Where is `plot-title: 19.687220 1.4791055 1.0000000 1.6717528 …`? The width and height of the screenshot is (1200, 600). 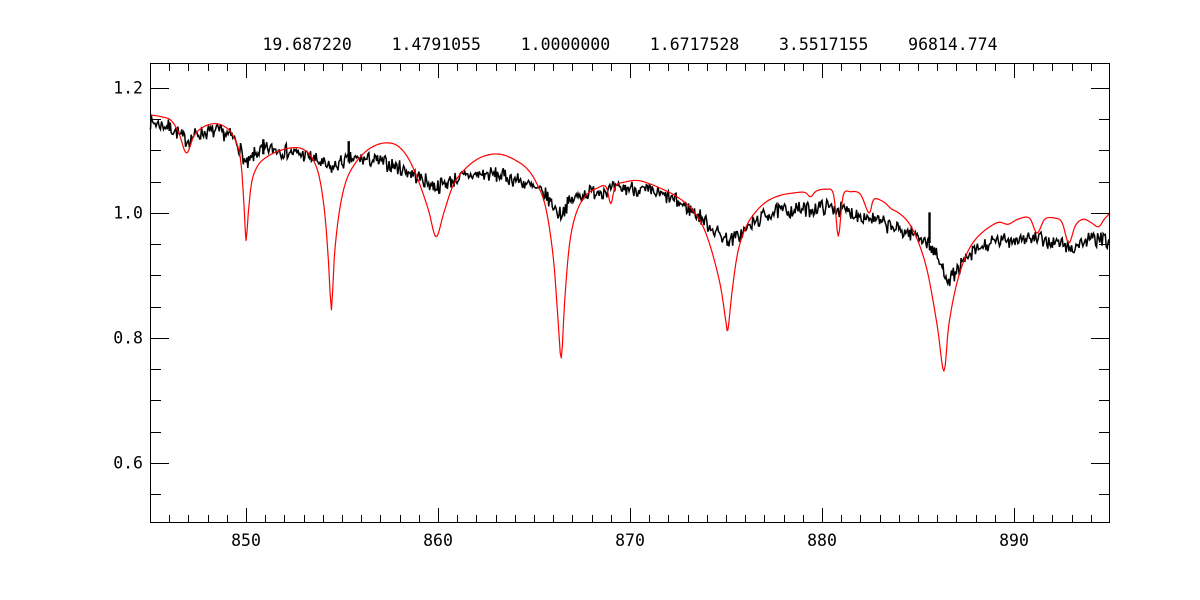
plot-title: 19.687220 1.4791055 1.0000000 1.6717528 … is located at coordinates (630, 44).